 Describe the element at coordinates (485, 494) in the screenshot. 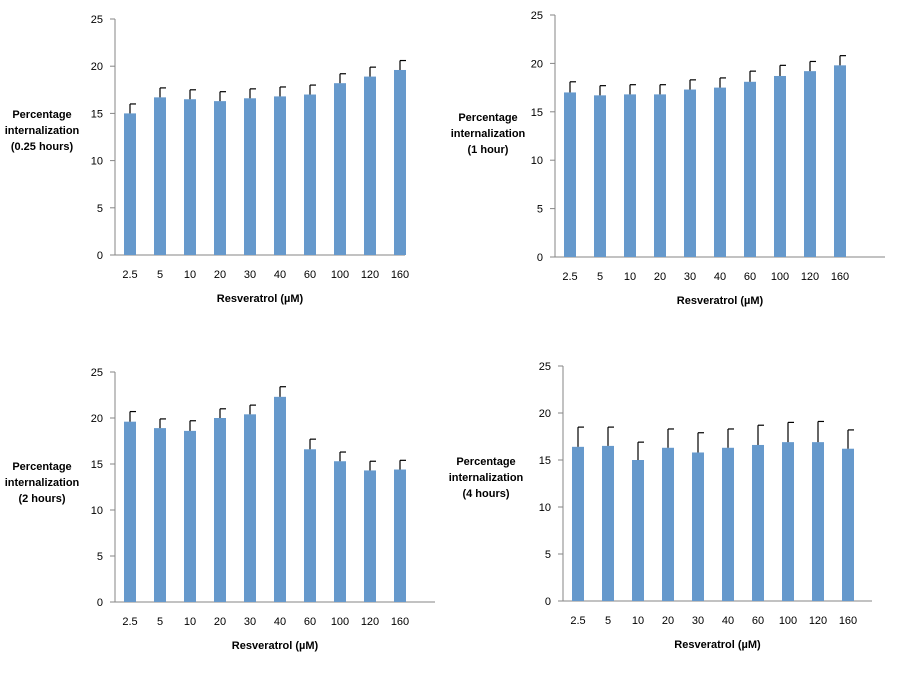

I see `y-axis-label-line: (4 hours)` at that location.